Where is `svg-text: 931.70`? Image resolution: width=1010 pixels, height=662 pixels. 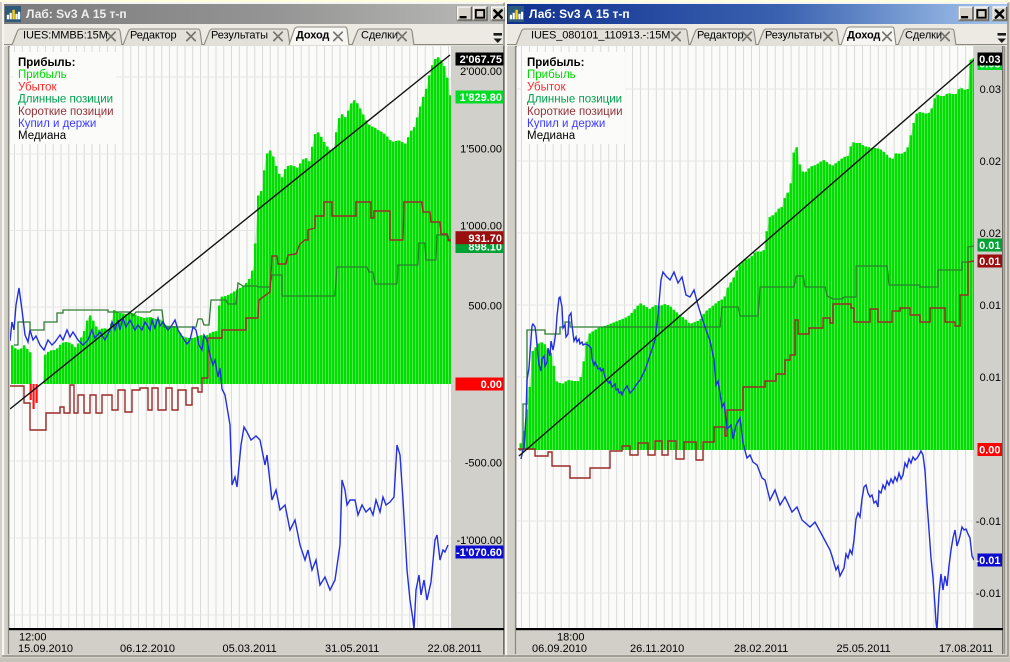
svg-text: 931.70 is located at coordinates (485, 239).